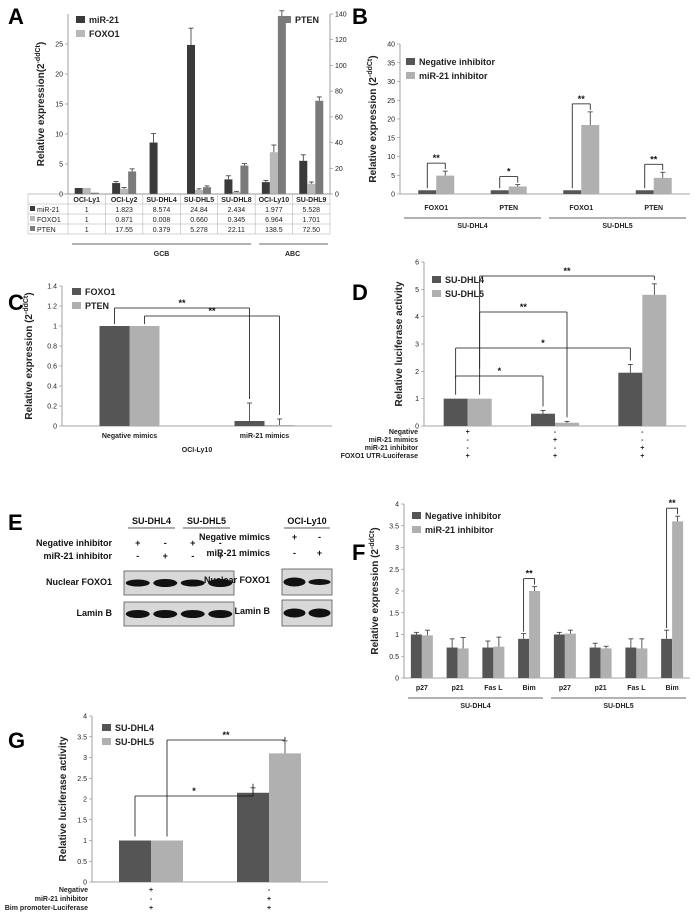 Image resolution: width=700 pixels, height=922 pixels. What do you see at coordinates (422, 688) in the screenshot?
I see `category-label: p27` at bounding box center [422, 688].